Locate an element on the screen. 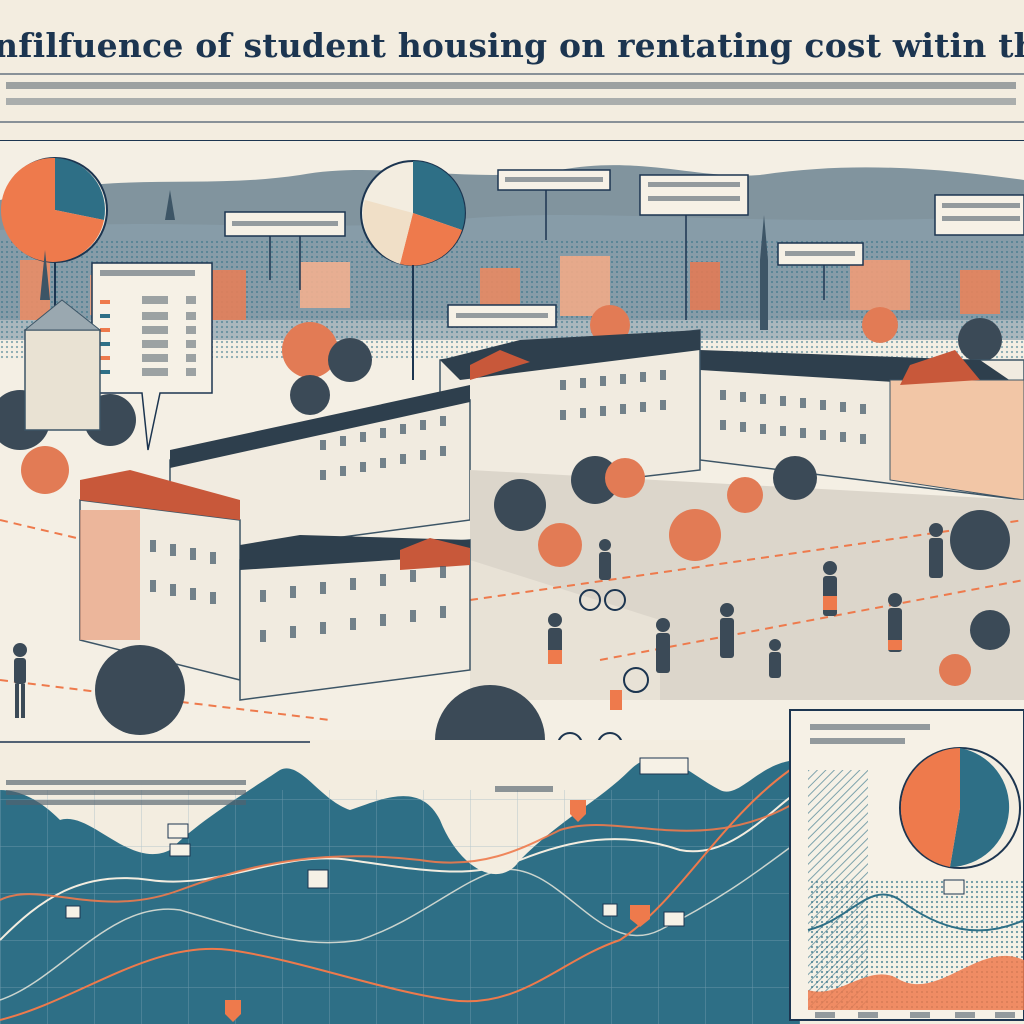 This screenshot has width=1024, height=1024. inset-pie is located at coordinates (960, 808).